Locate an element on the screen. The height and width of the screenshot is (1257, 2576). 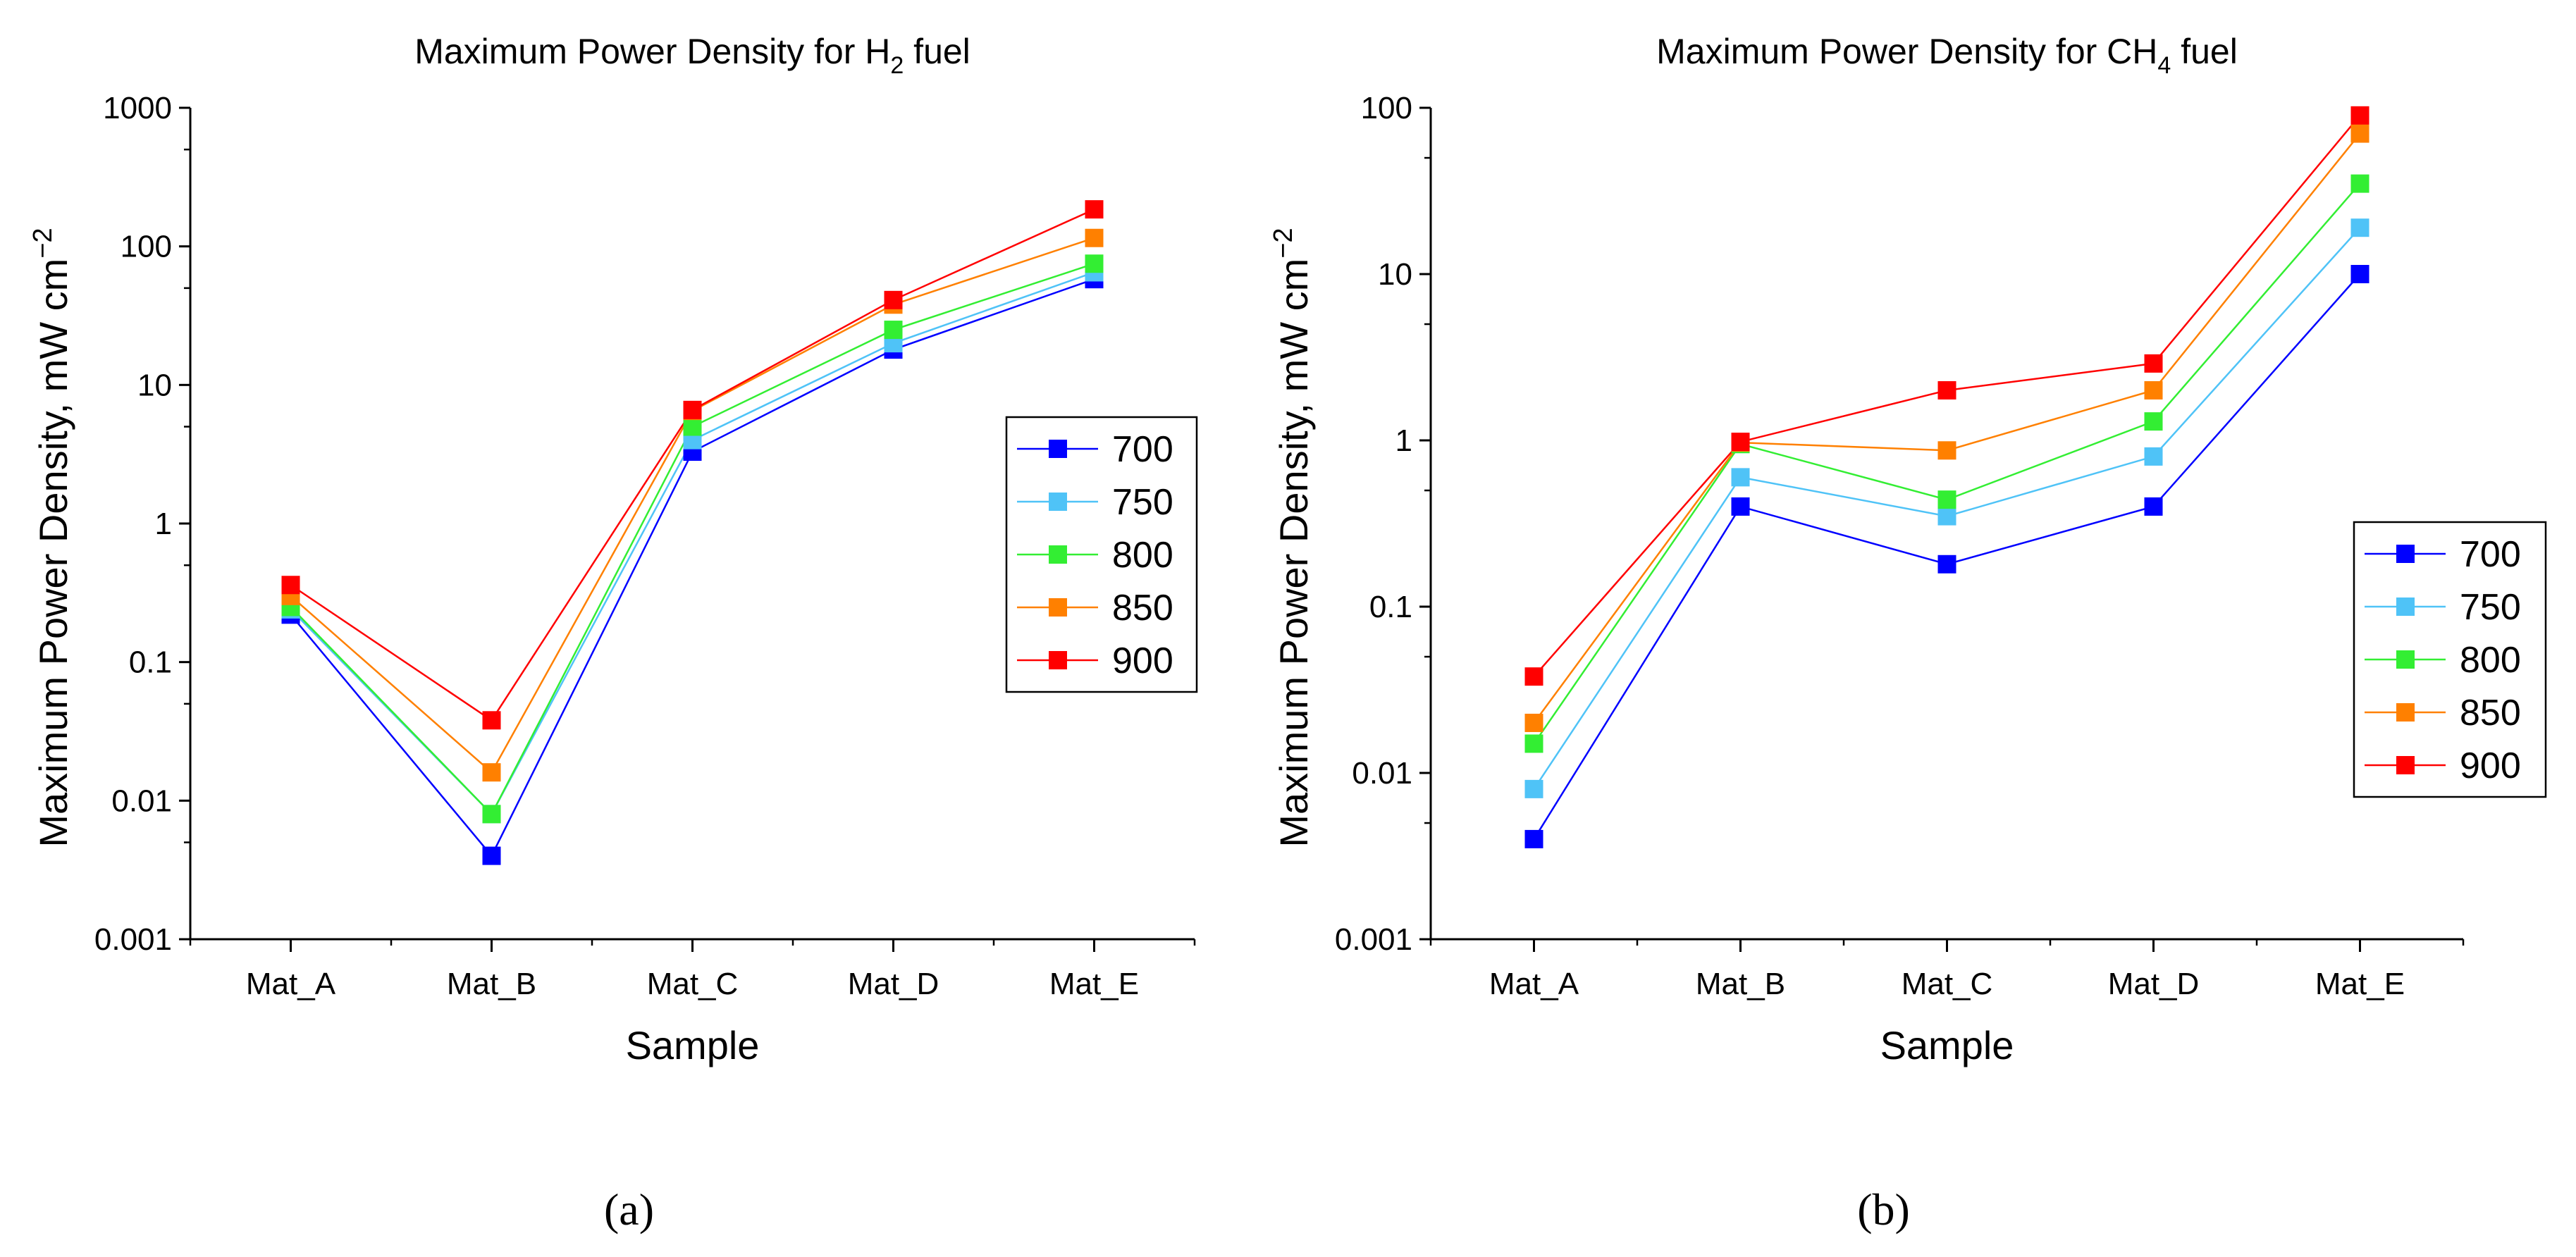
y-tick-label: 1000 is located at coordinates (137, 108).